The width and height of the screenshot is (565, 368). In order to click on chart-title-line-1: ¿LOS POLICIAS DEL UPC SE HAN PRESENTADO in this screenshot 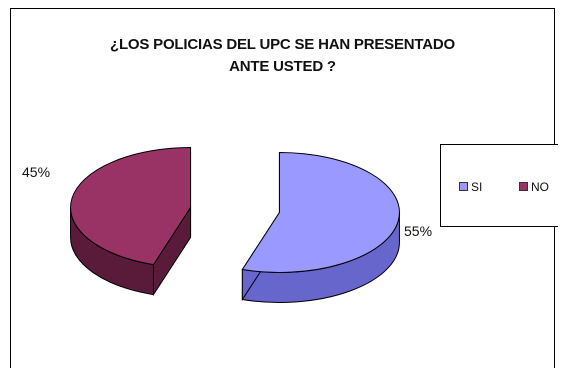, I will do `click(282, 44)`.